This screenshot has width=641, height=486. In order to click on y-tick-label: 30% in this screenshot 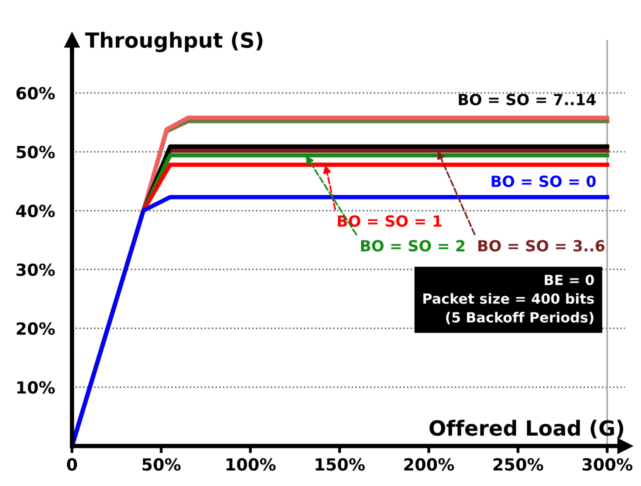, I will do `click(35, 269)`.